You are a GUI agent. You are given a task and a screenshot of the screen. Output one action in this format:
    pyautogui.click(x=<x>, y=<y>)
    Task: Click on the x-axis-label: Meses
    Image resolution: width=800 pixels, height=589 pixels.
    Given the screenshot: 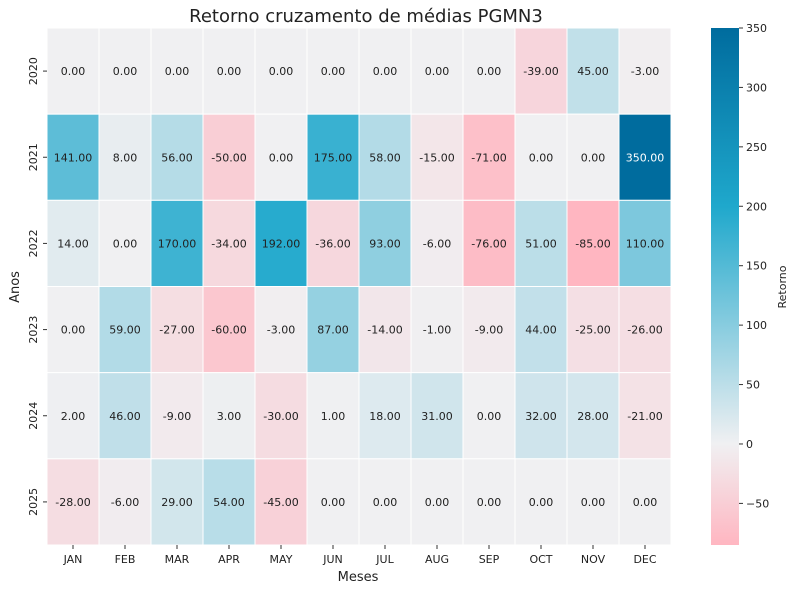 What is the action you would take?
    pyautogui.click(x=358, y=577)
    